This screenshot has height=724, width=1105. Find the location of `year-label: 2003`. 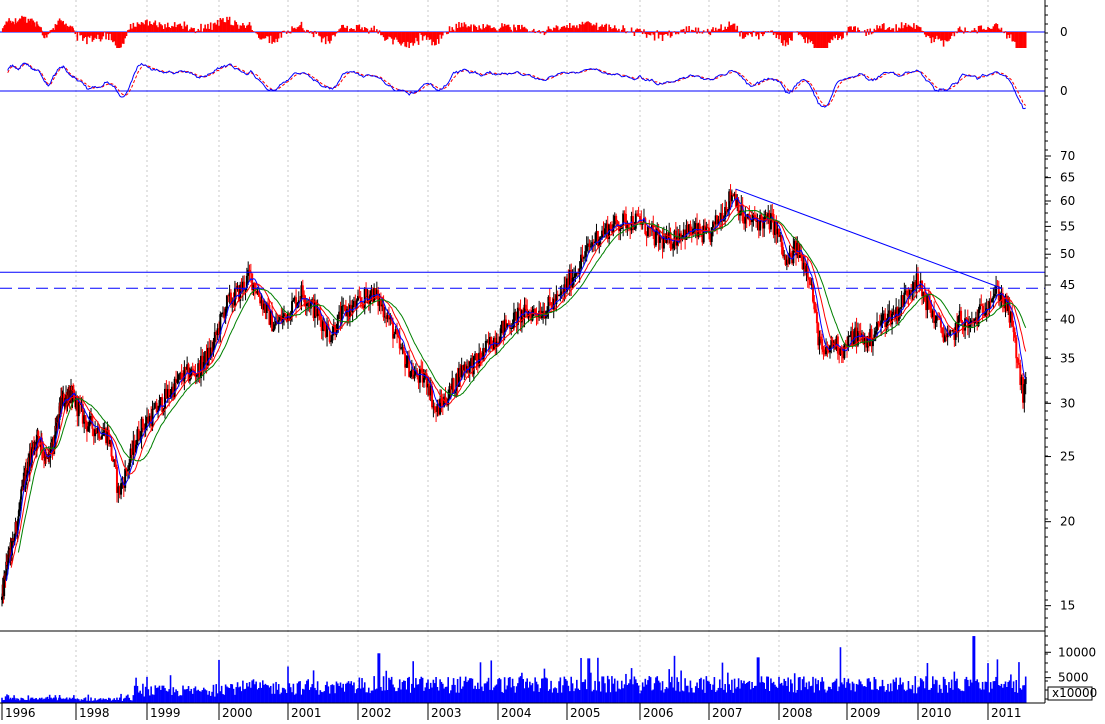

year-label: 2003 is located at coordinates (446, 713).